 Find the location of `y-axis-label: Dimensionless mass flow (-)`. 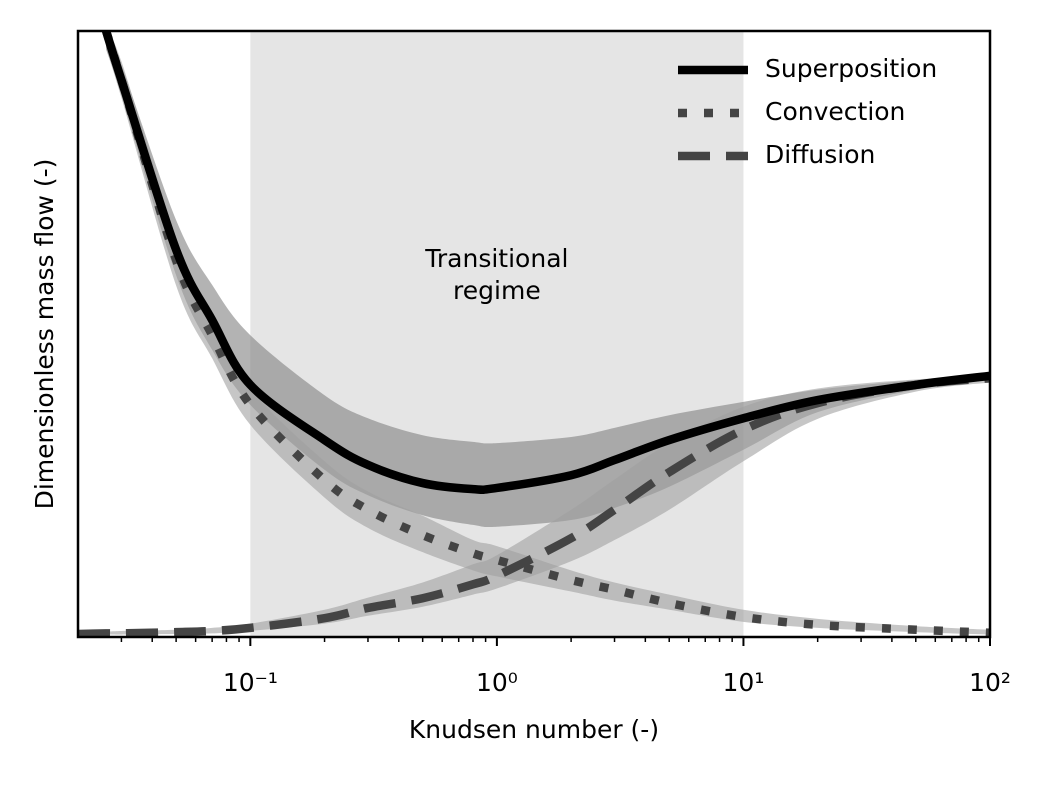

y-axis-label: Dimensionless mass flow (-) is located at coordinates (44, 334).